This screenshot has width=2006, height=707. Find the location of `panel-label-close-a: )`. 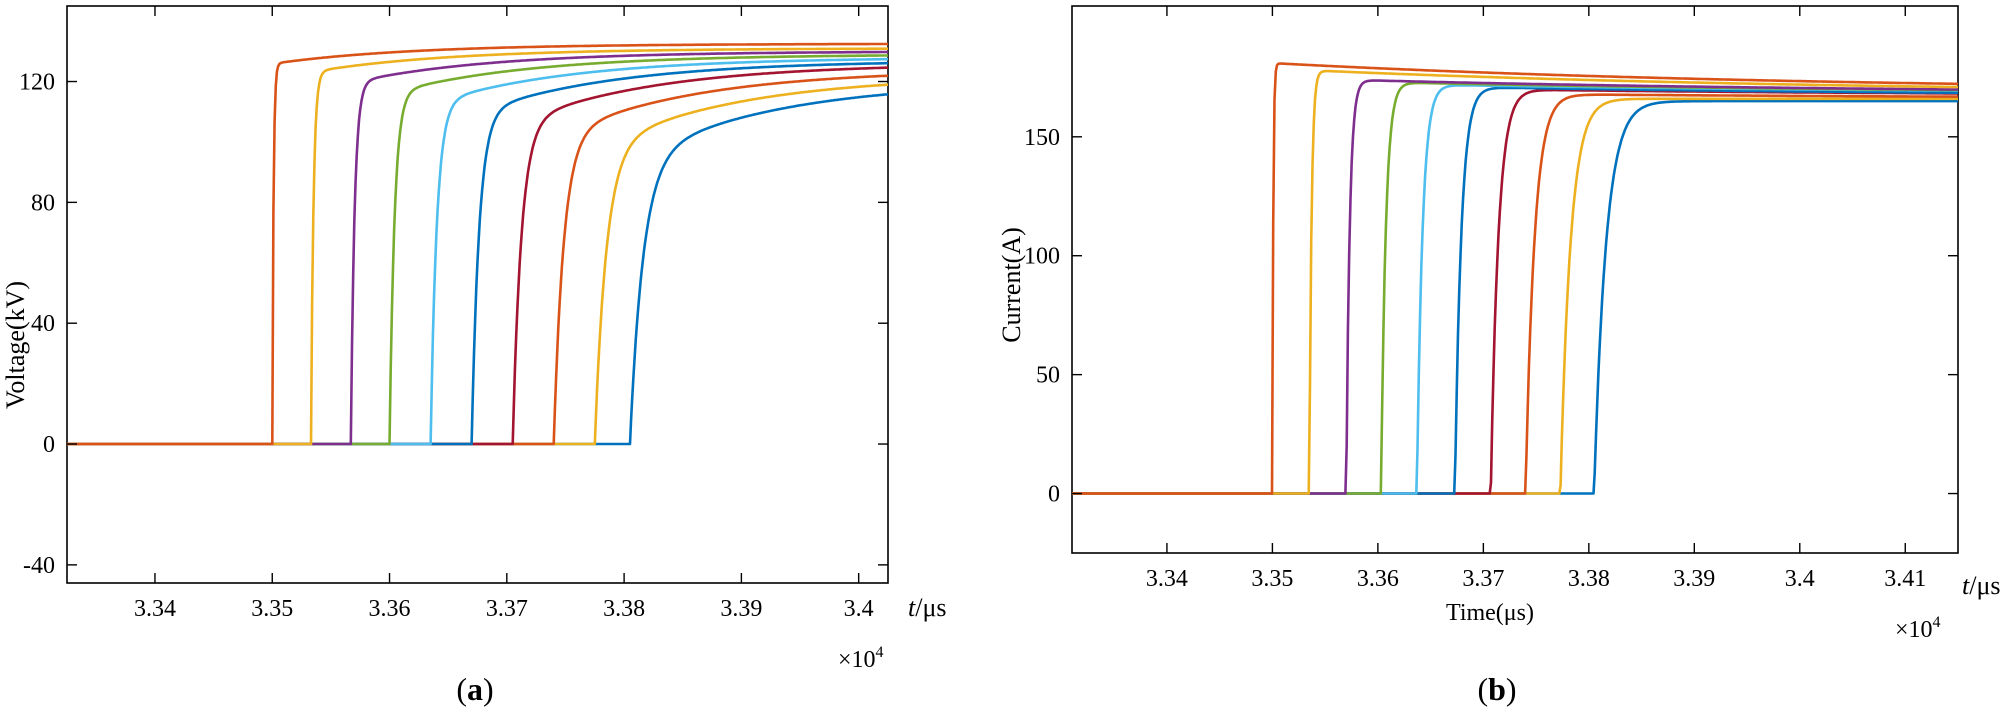

panel-label-close-a: ) is located at coordinates (488, 689).